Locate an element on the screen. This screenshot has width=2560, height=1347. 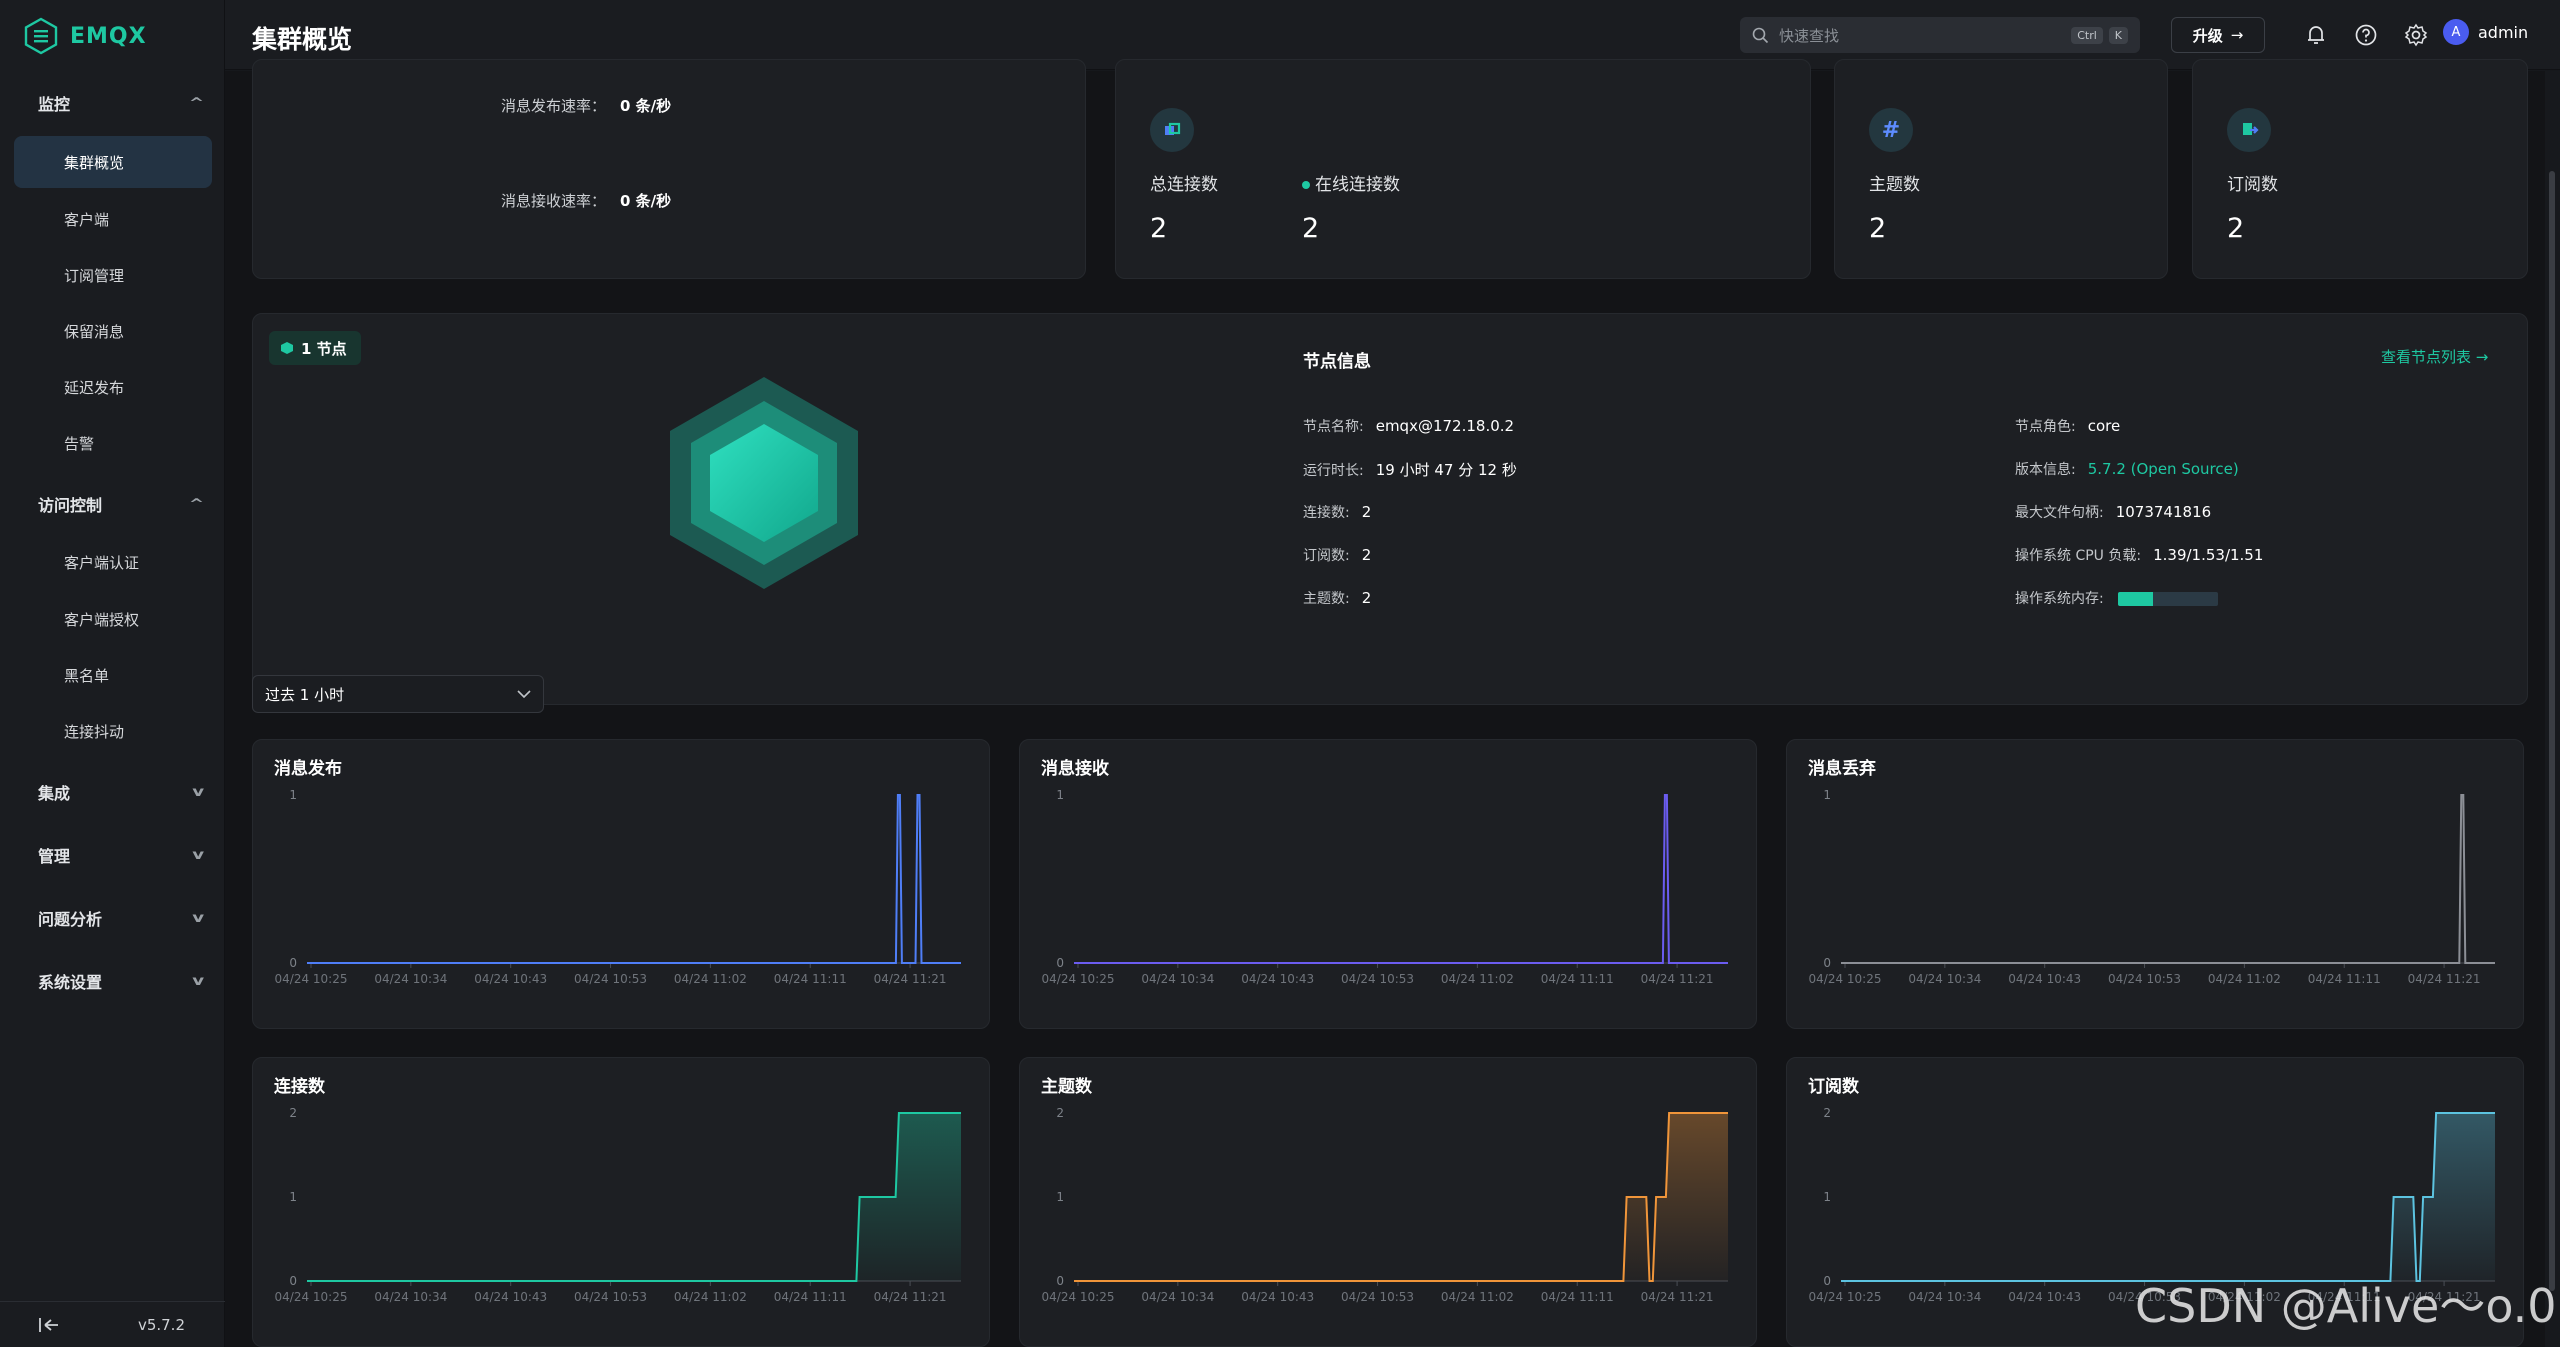
help-icon is located at coordinates (2366, 35).